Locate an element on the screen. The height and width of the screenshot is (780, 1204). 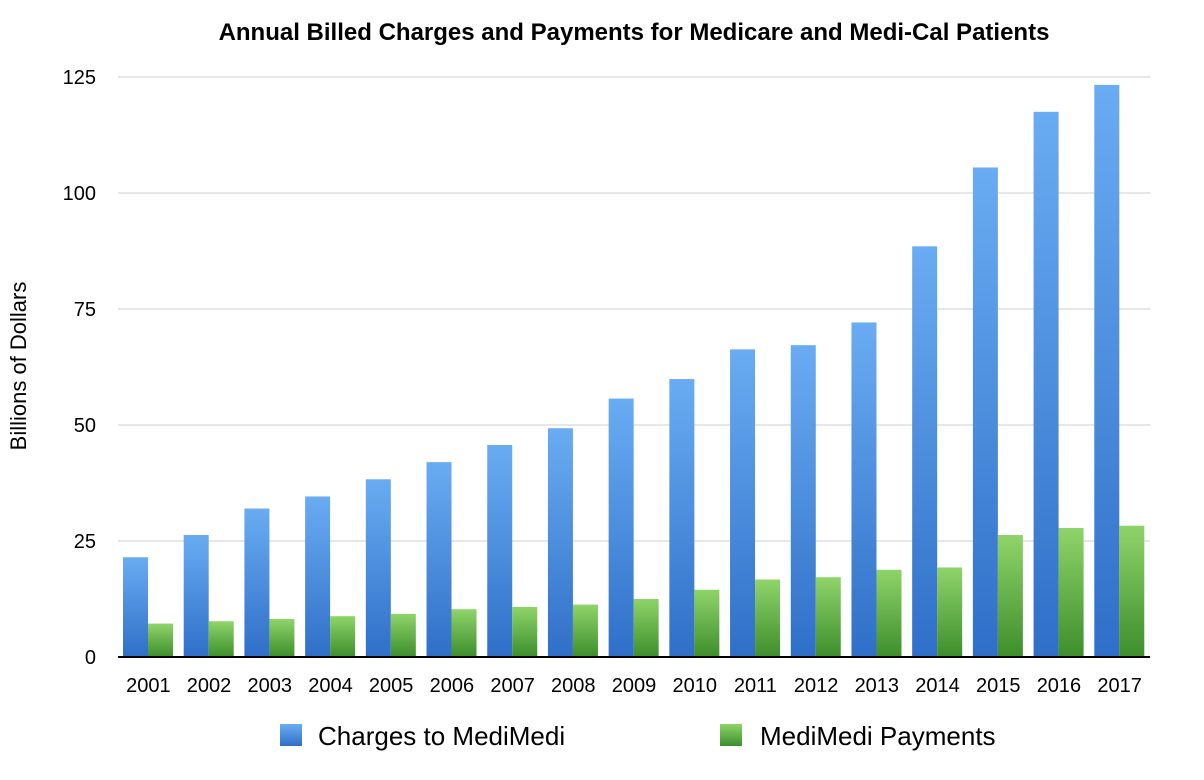
x-tick-label: 2012 is located at coordinates (816, 686).